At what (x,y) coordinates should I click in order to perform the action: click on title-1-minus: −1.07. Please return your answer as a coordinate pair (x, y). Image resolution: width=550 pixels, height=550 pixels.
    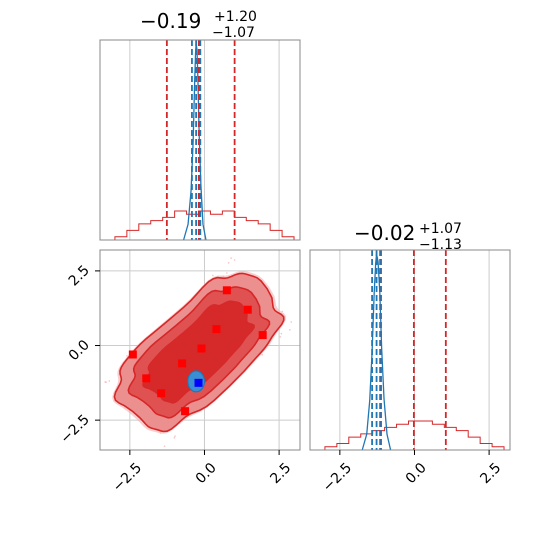
    Looking at the image, I should click on (233, 33).